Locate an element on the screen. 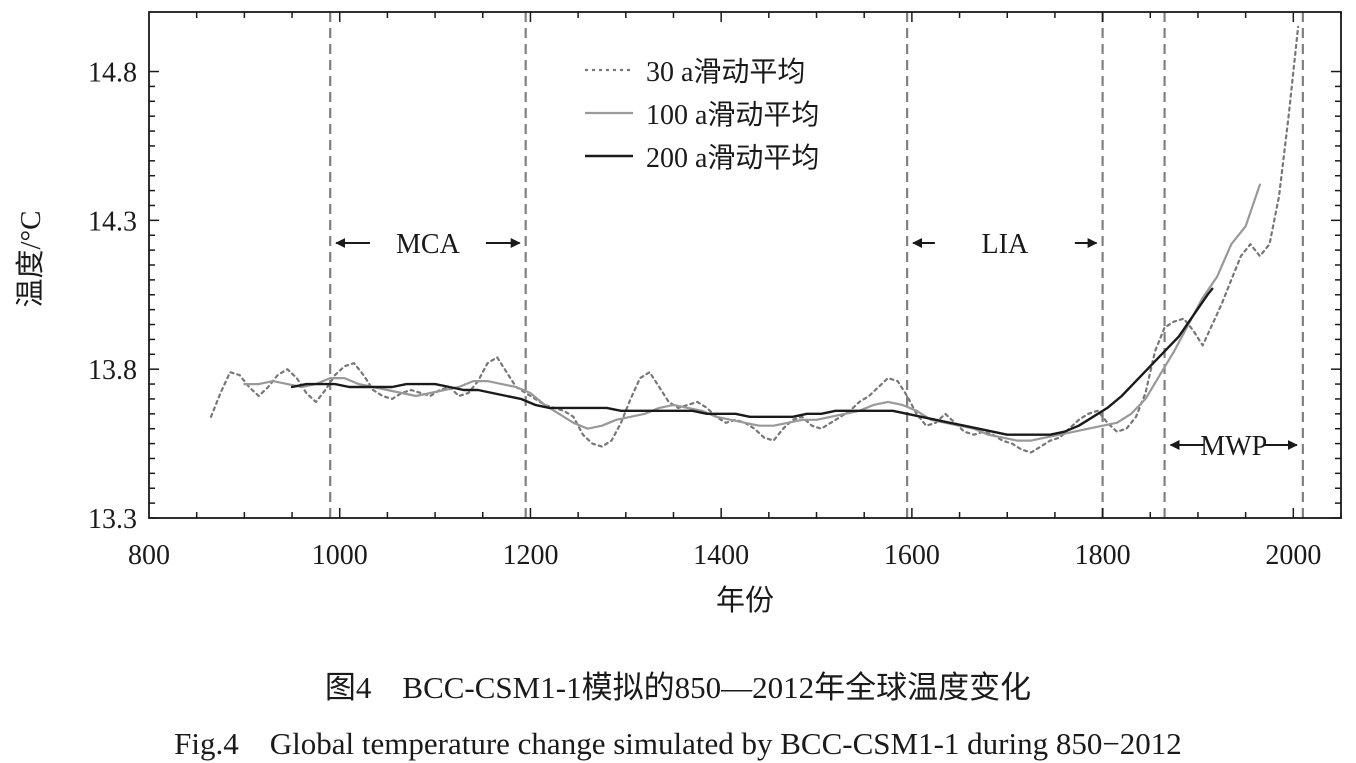  y-tick-label: 14.8 is located at coordinates (112, 73).